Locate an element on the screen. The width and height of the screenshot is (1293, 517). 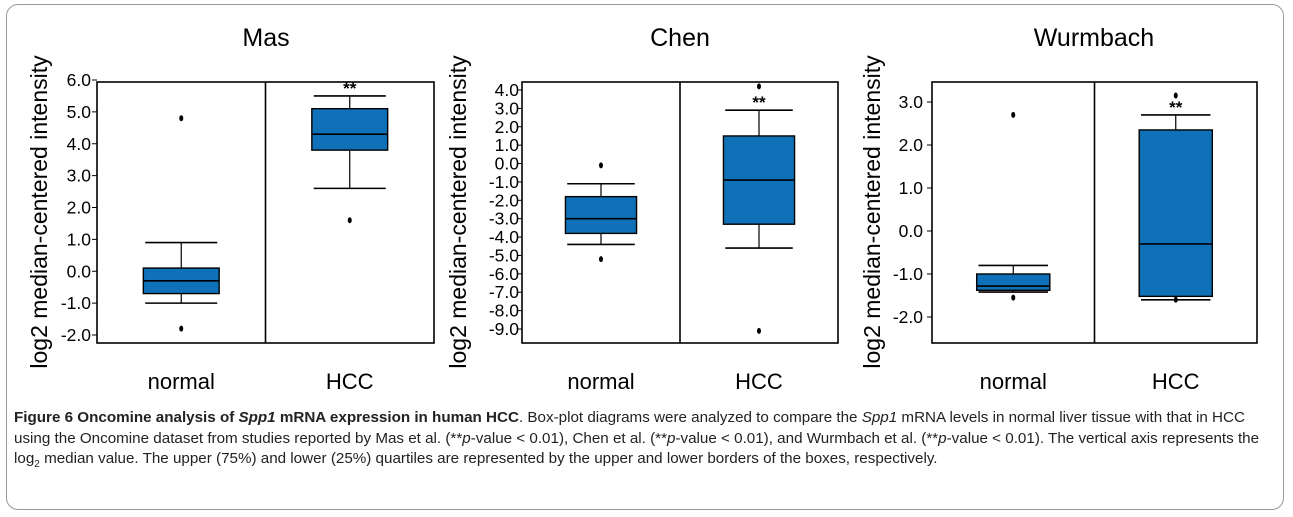
y-tick-label: -7.0 is located at coordinates (504, 292).